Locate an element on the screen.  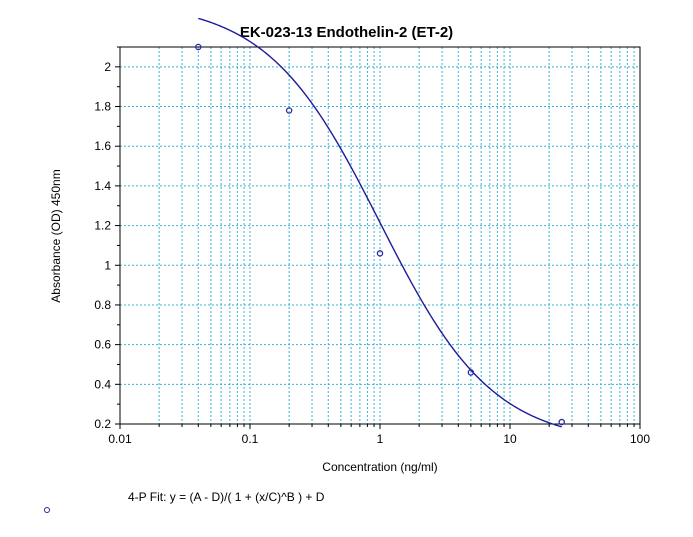
y-tick-label: 0.8 is located at coordinates (102, 305).